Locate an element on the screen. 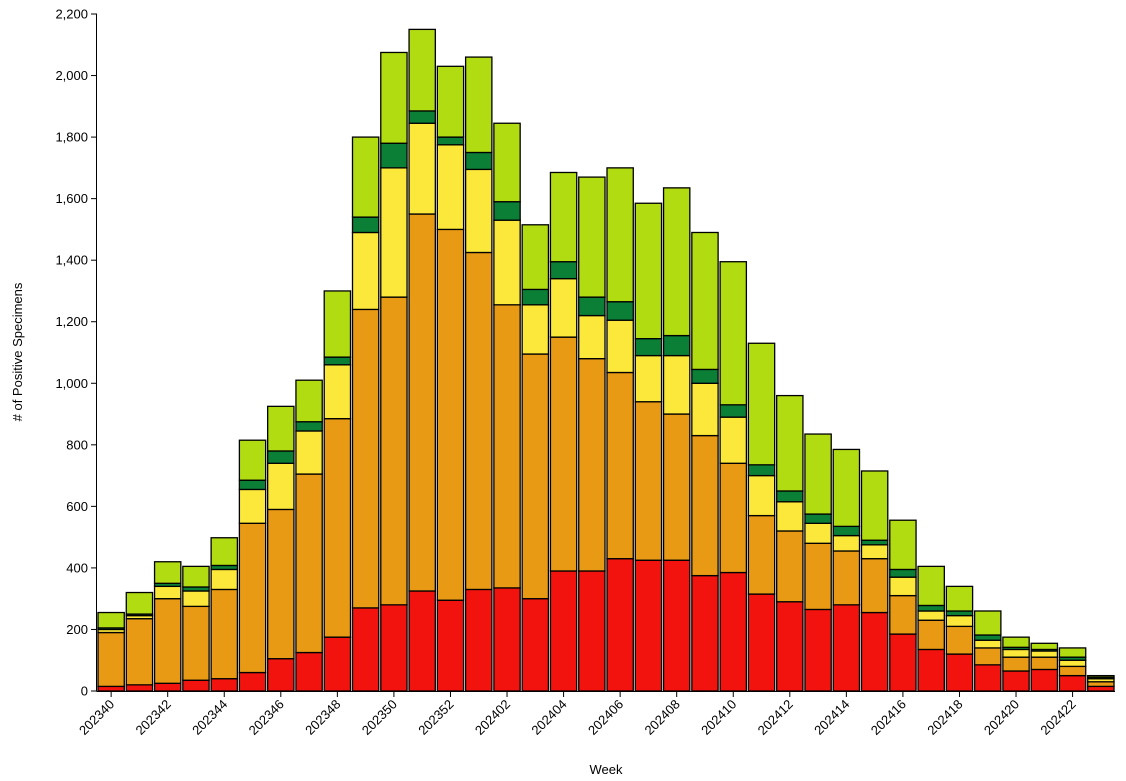 This screenshot has width=1126, height=781. y-tick-label: 1,800 is located at coordinates (71, 137).